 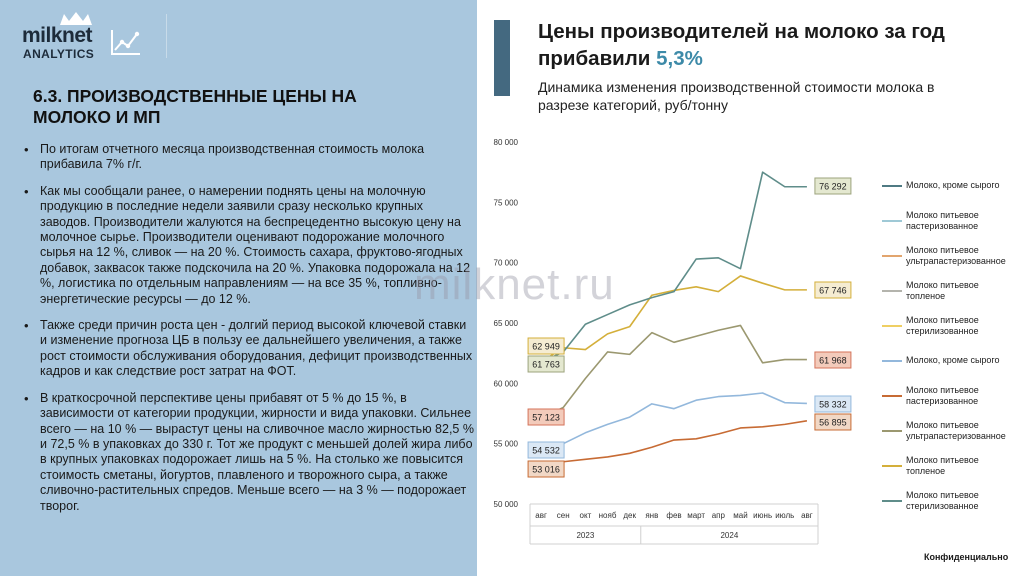 What do you see at coordinates (740, 515) in the screenshot?
I see `x-tick-label: май` at bounding box center [740, 515].